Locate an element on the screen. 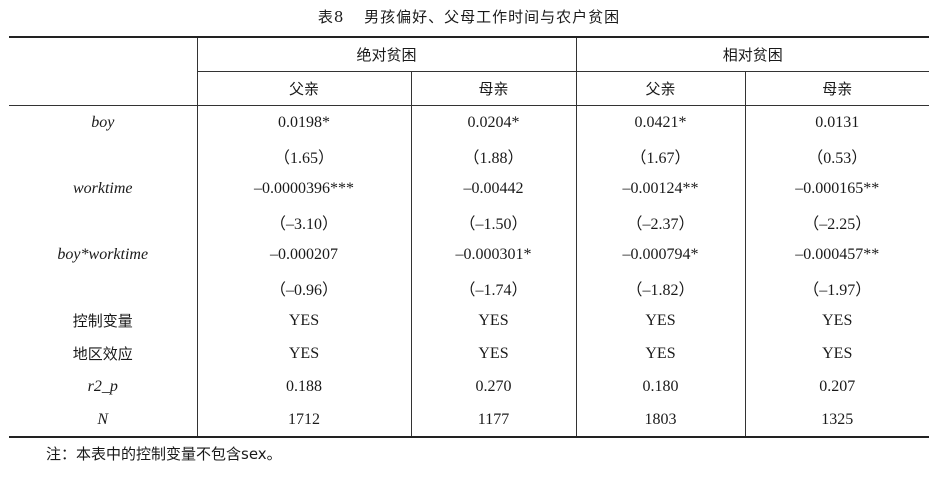  table-cell: （0.53） is located at coordinates (836, 155).